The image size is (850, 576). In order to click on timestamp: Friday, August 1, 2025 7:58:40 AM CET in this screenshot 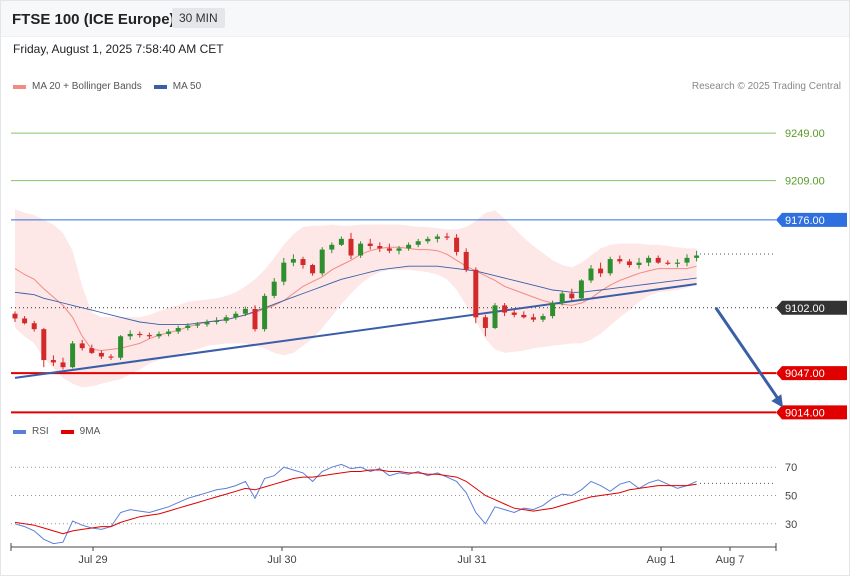, I will do `click(118, 49)`.